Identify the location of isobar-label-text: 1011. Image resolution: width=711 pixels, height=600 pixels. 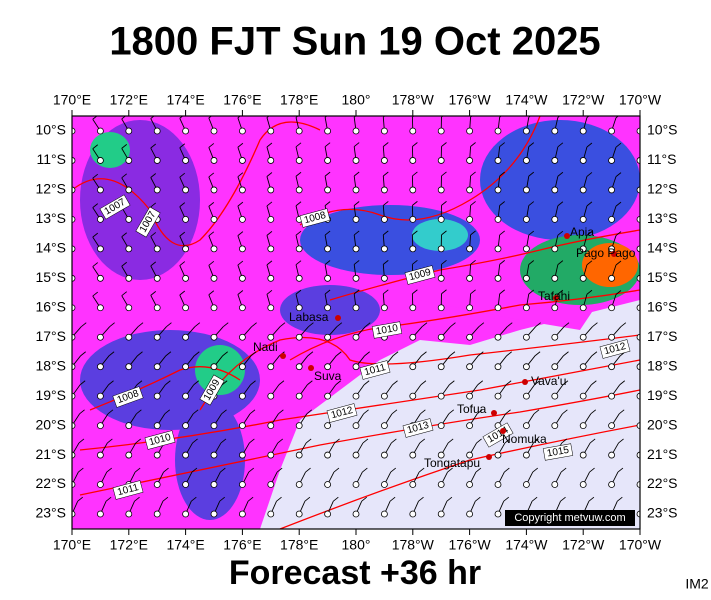
(375, 370).